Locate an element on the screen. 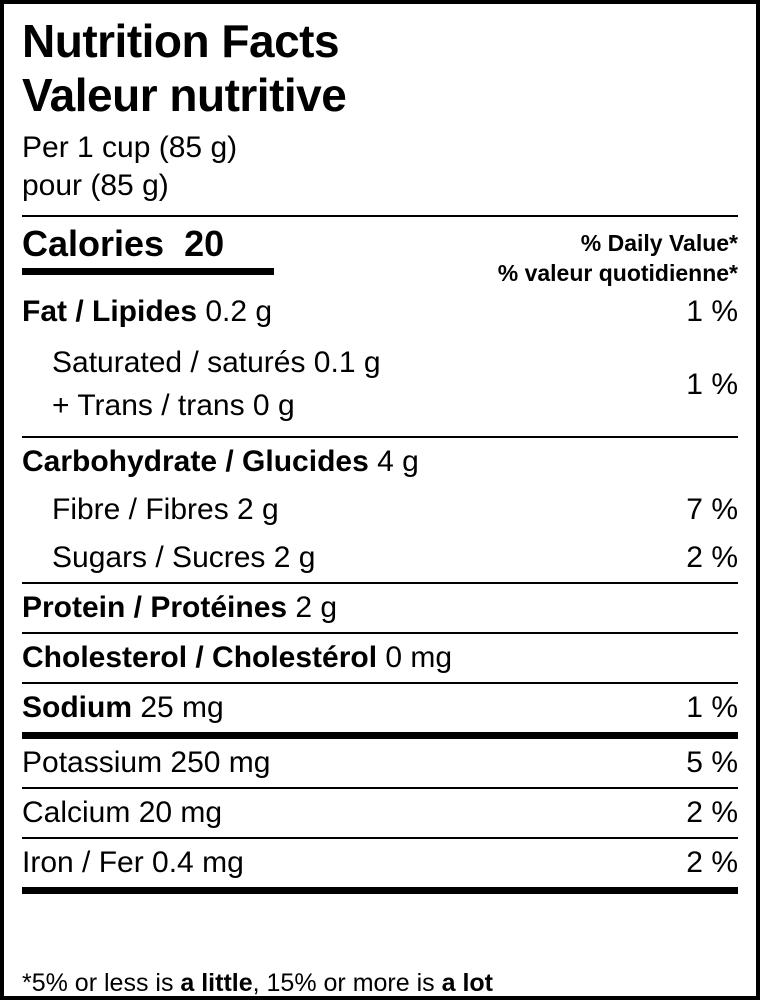  daily-value-header: % Daily Value* % valeur quotidienne* is located at coordinates (618, 256).